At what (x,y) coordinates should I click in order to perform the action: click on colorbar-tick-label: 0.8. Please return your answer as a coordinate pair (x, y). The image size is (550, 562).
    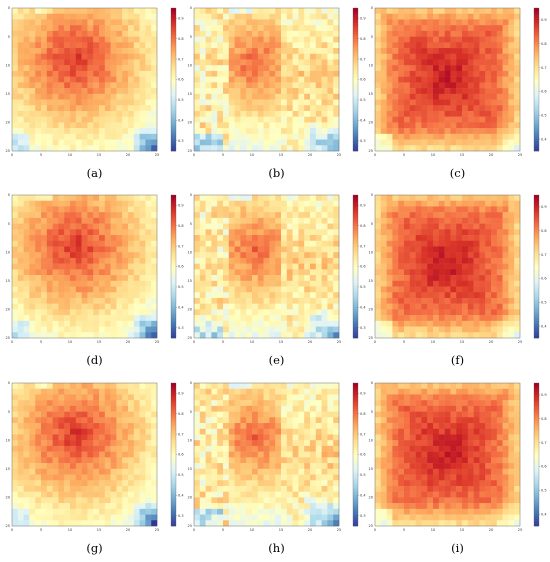
    Looking at the image, I should click on (544, 44).